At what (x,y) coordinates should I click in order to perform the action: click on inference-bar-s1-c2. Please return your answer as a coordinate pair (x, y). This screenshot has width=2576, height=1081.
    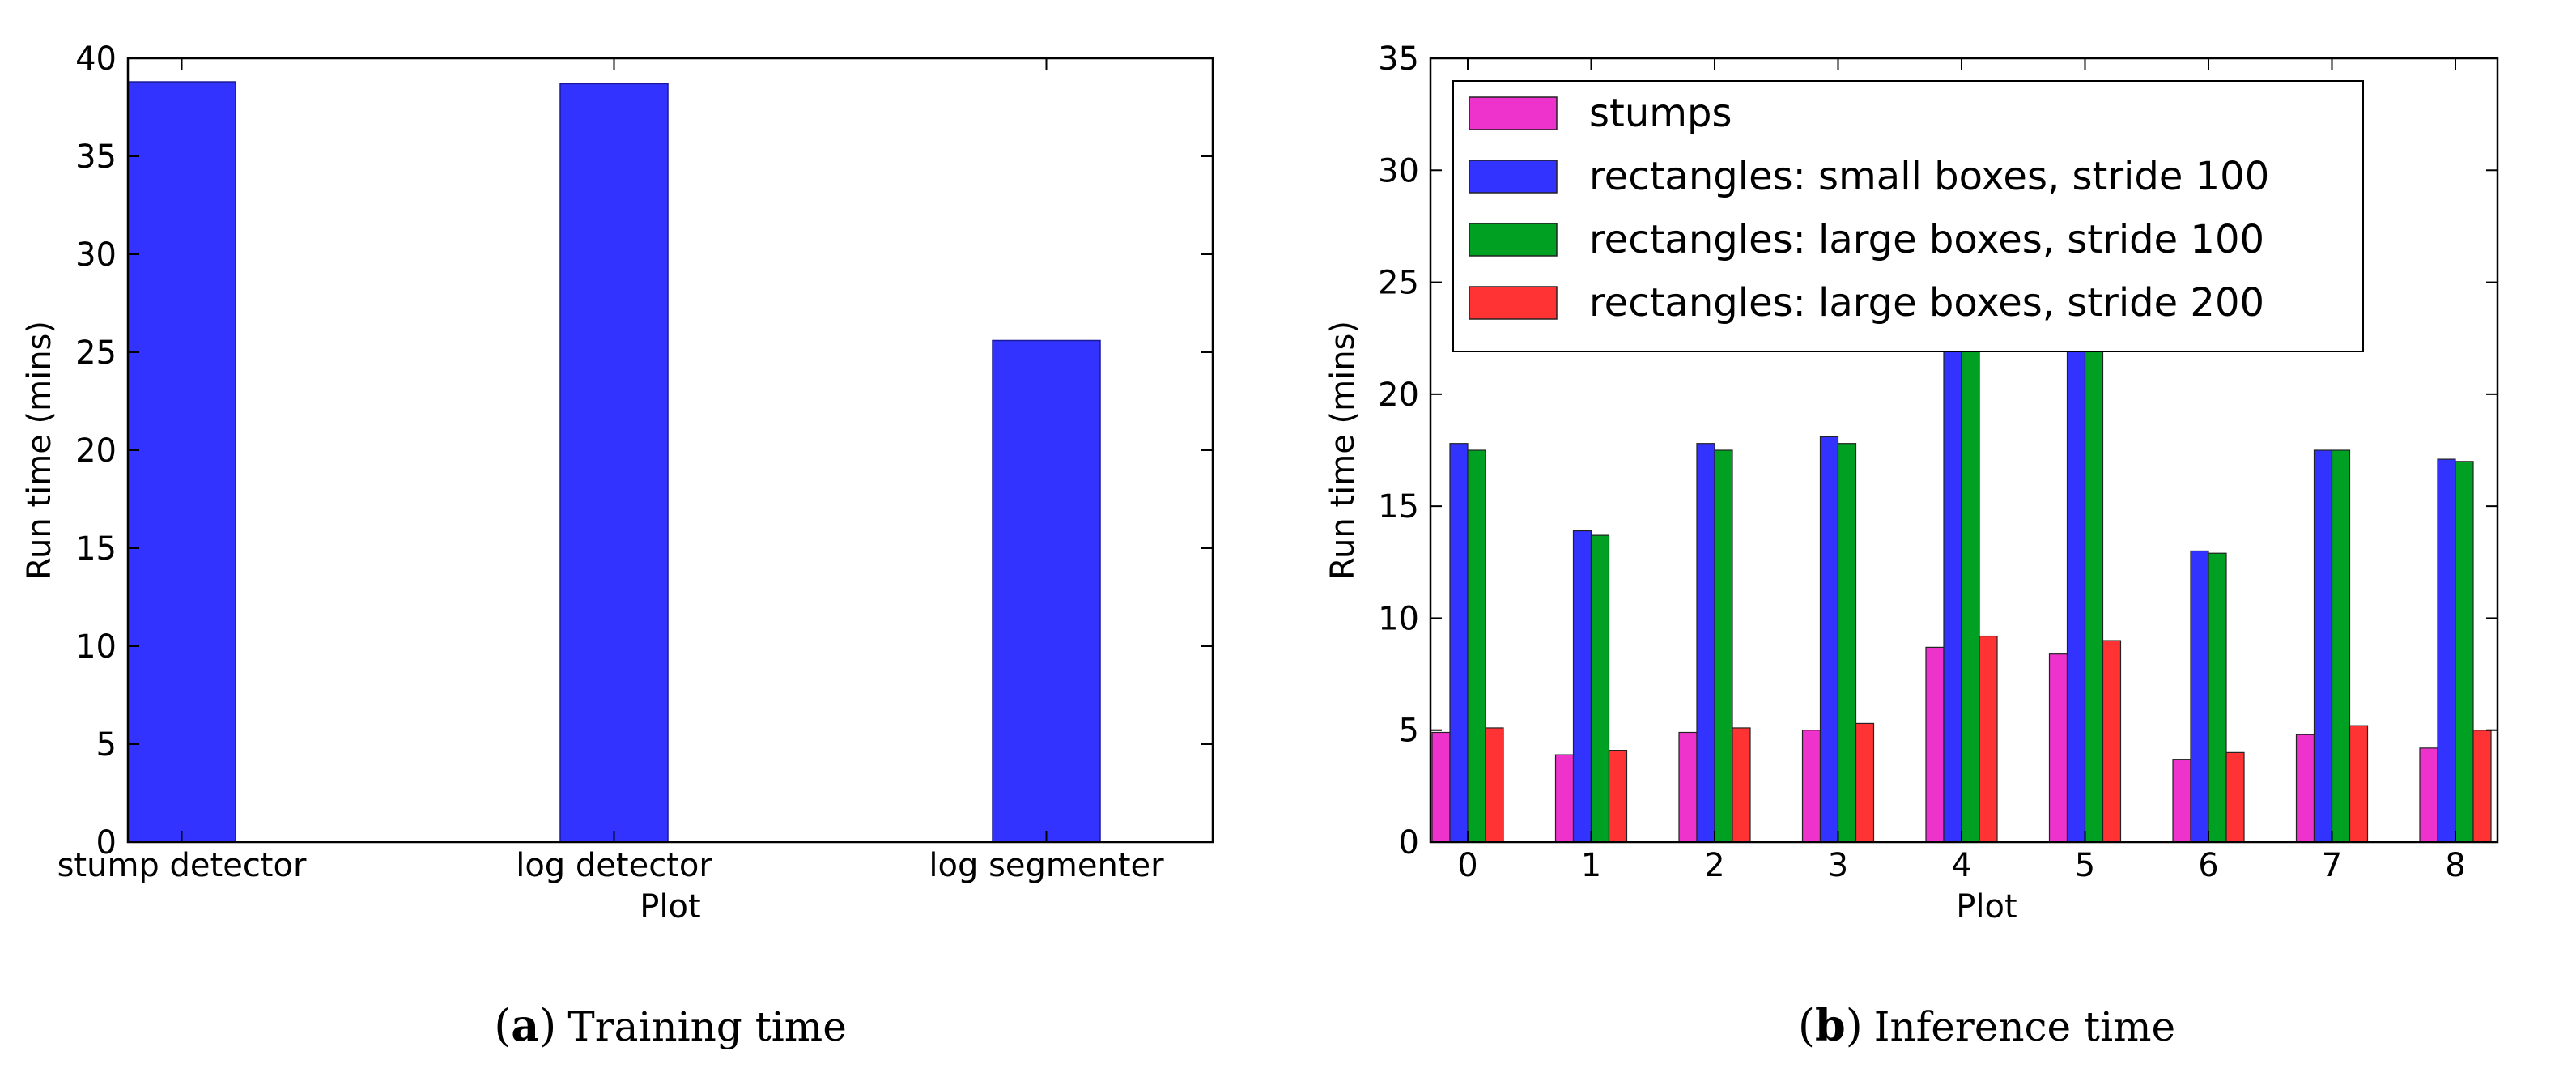
    Looking at the image, I should click on (1705, 643).